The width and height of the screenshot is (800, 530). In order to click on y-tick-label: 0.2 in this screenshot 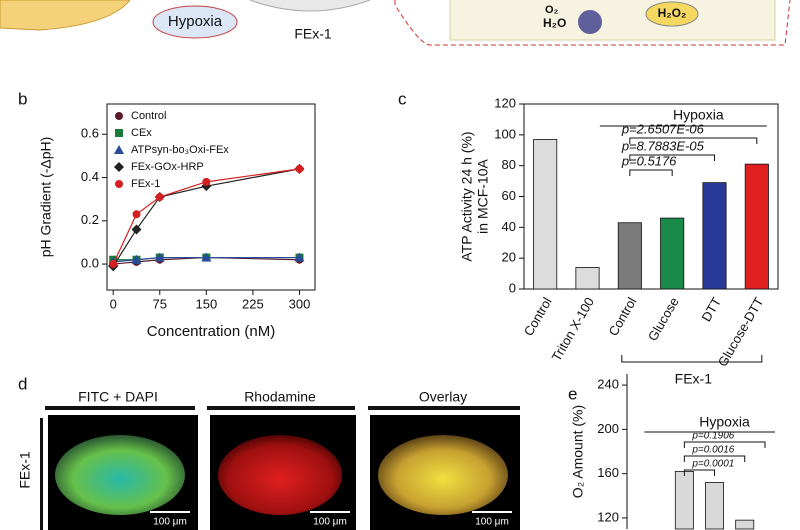, I will do `click(90, 219)`.